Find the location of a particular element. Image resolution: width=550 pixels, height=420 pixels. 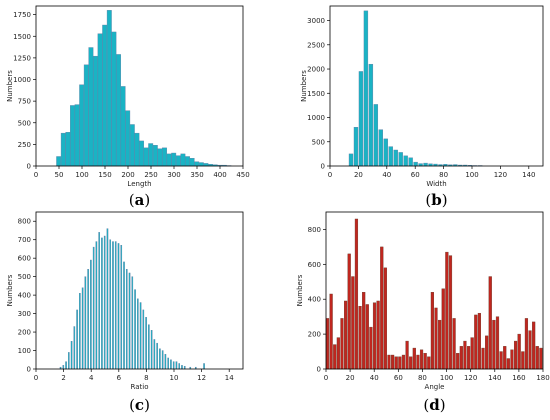

x-tick-label: 140 is located at coordinates (494, 378).